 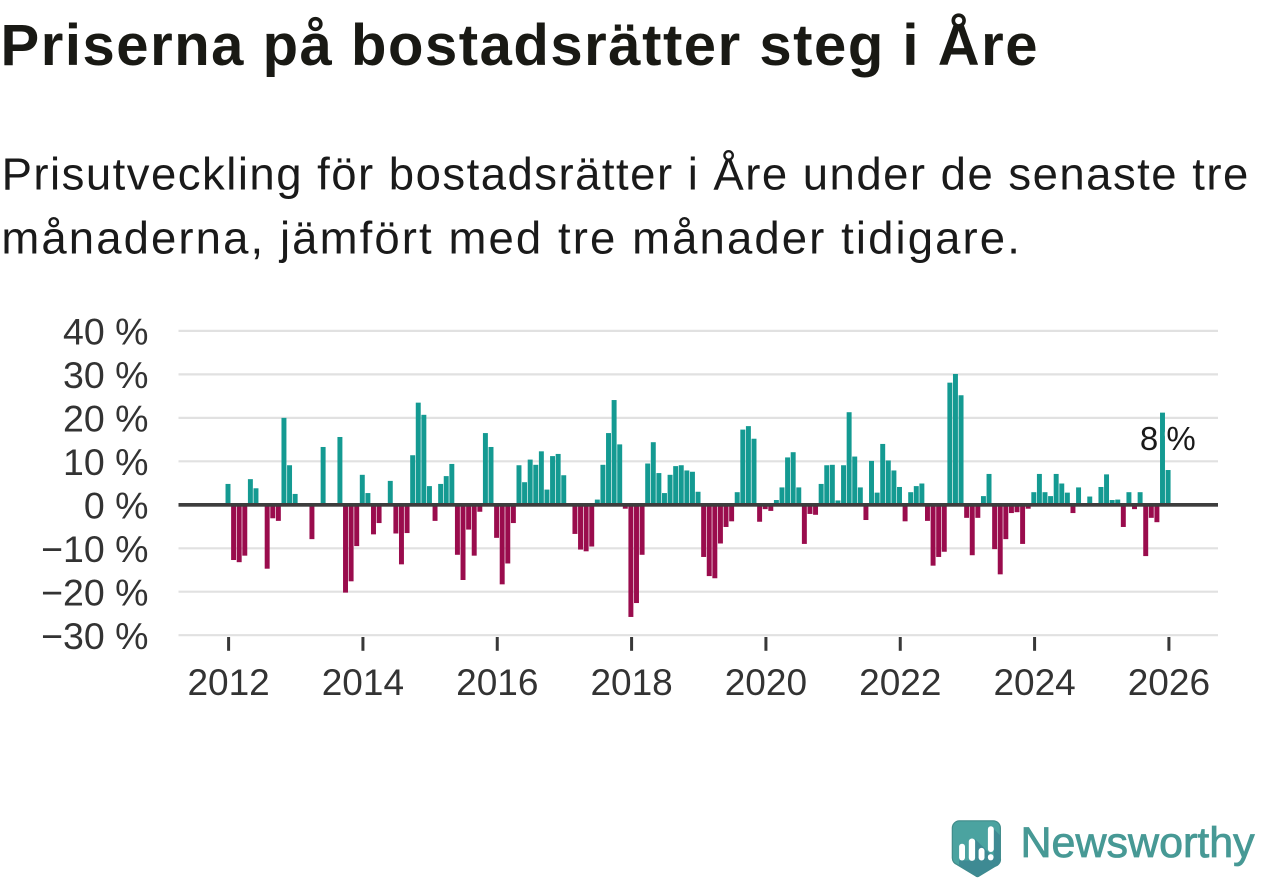 What do you see at coordinates (363, 682) in the screenshot?
I see `svg-text: 2014` at bounding box center [363, 682].